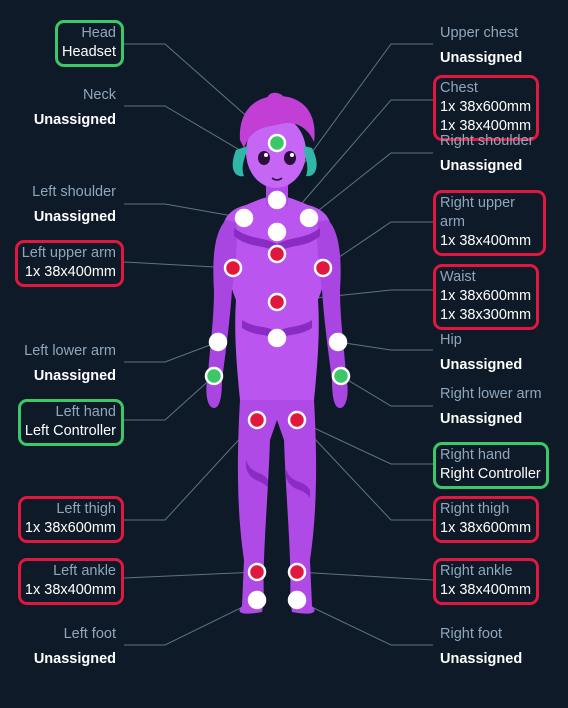 The image size is (568, 708). Describe the element at coordinates (297, 572) in the screenshot. I see `right-ankle-tracker-point` at that location.